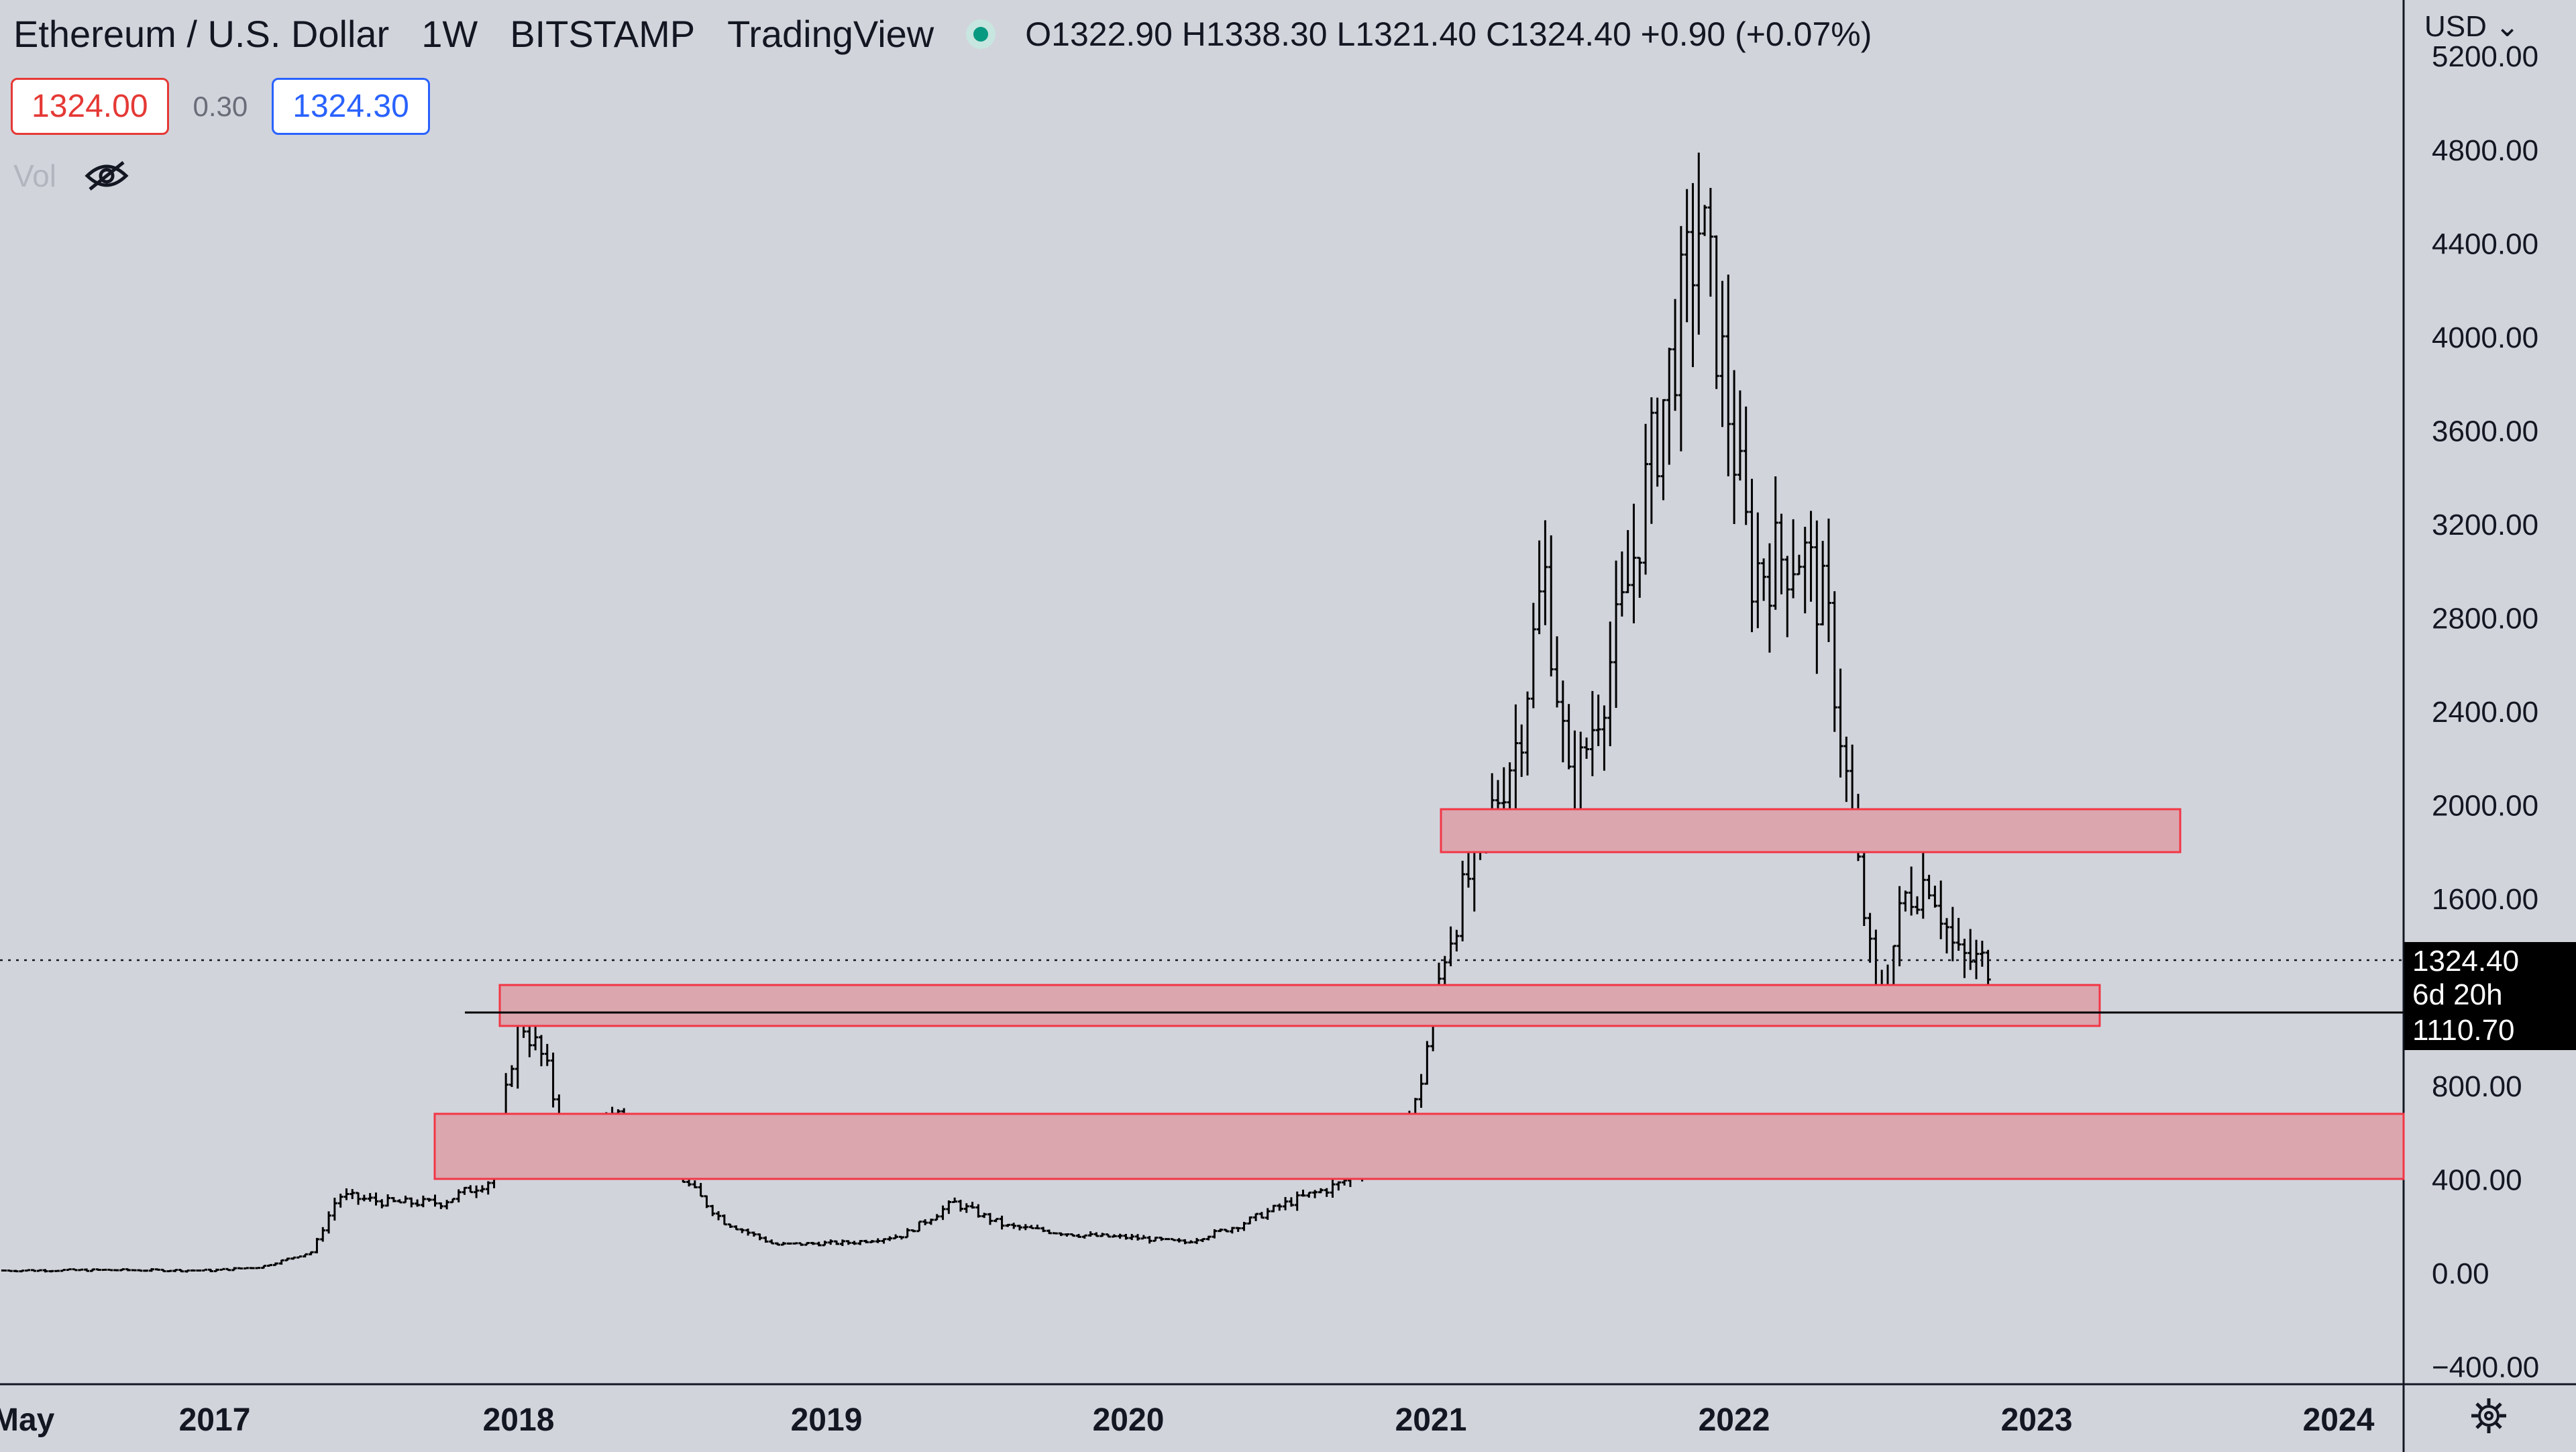 The width and height of the screenshot is (2576, 1452). Describe the element at coordinates (1129, 1420) in the screenshot. I see `time-tick-label: 2020` at that location.